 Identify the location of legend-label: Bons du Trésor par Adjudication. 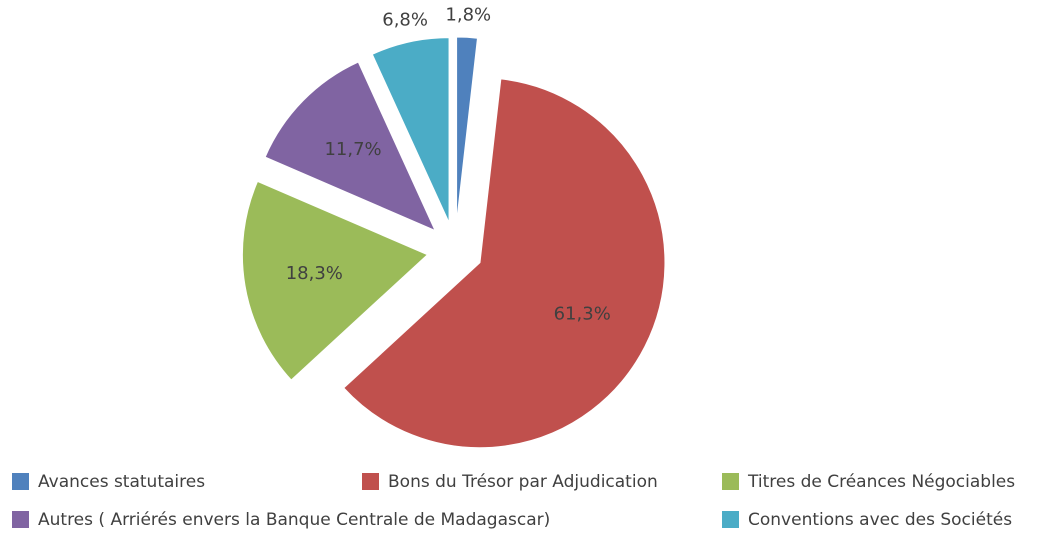
(523, 482).